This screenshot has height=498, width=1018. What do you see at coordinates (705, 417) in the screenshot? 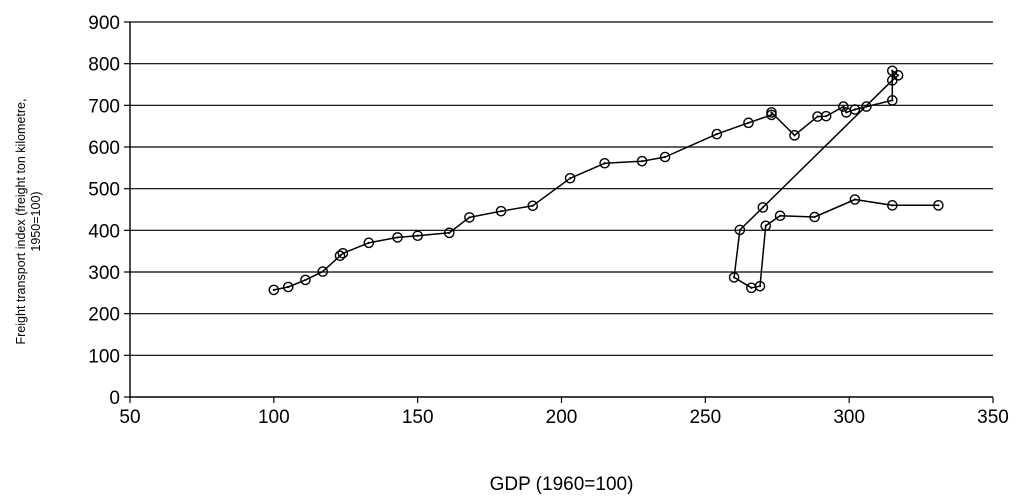
I see `x-tick-label: 250` at bounding box center [705, 417].